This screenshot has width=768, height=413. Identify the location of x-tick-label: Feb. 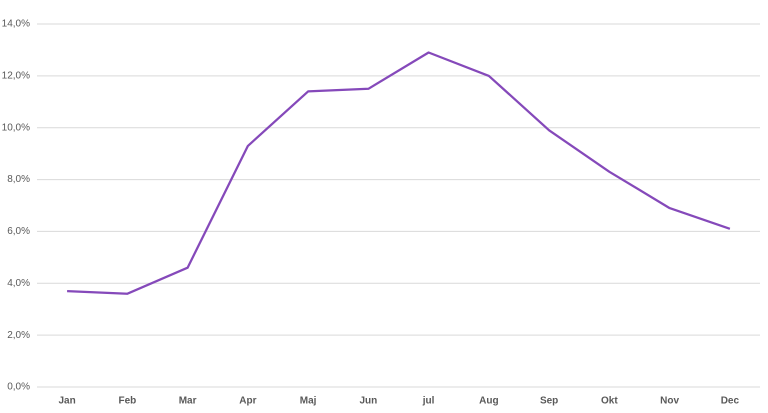
(127, 401).